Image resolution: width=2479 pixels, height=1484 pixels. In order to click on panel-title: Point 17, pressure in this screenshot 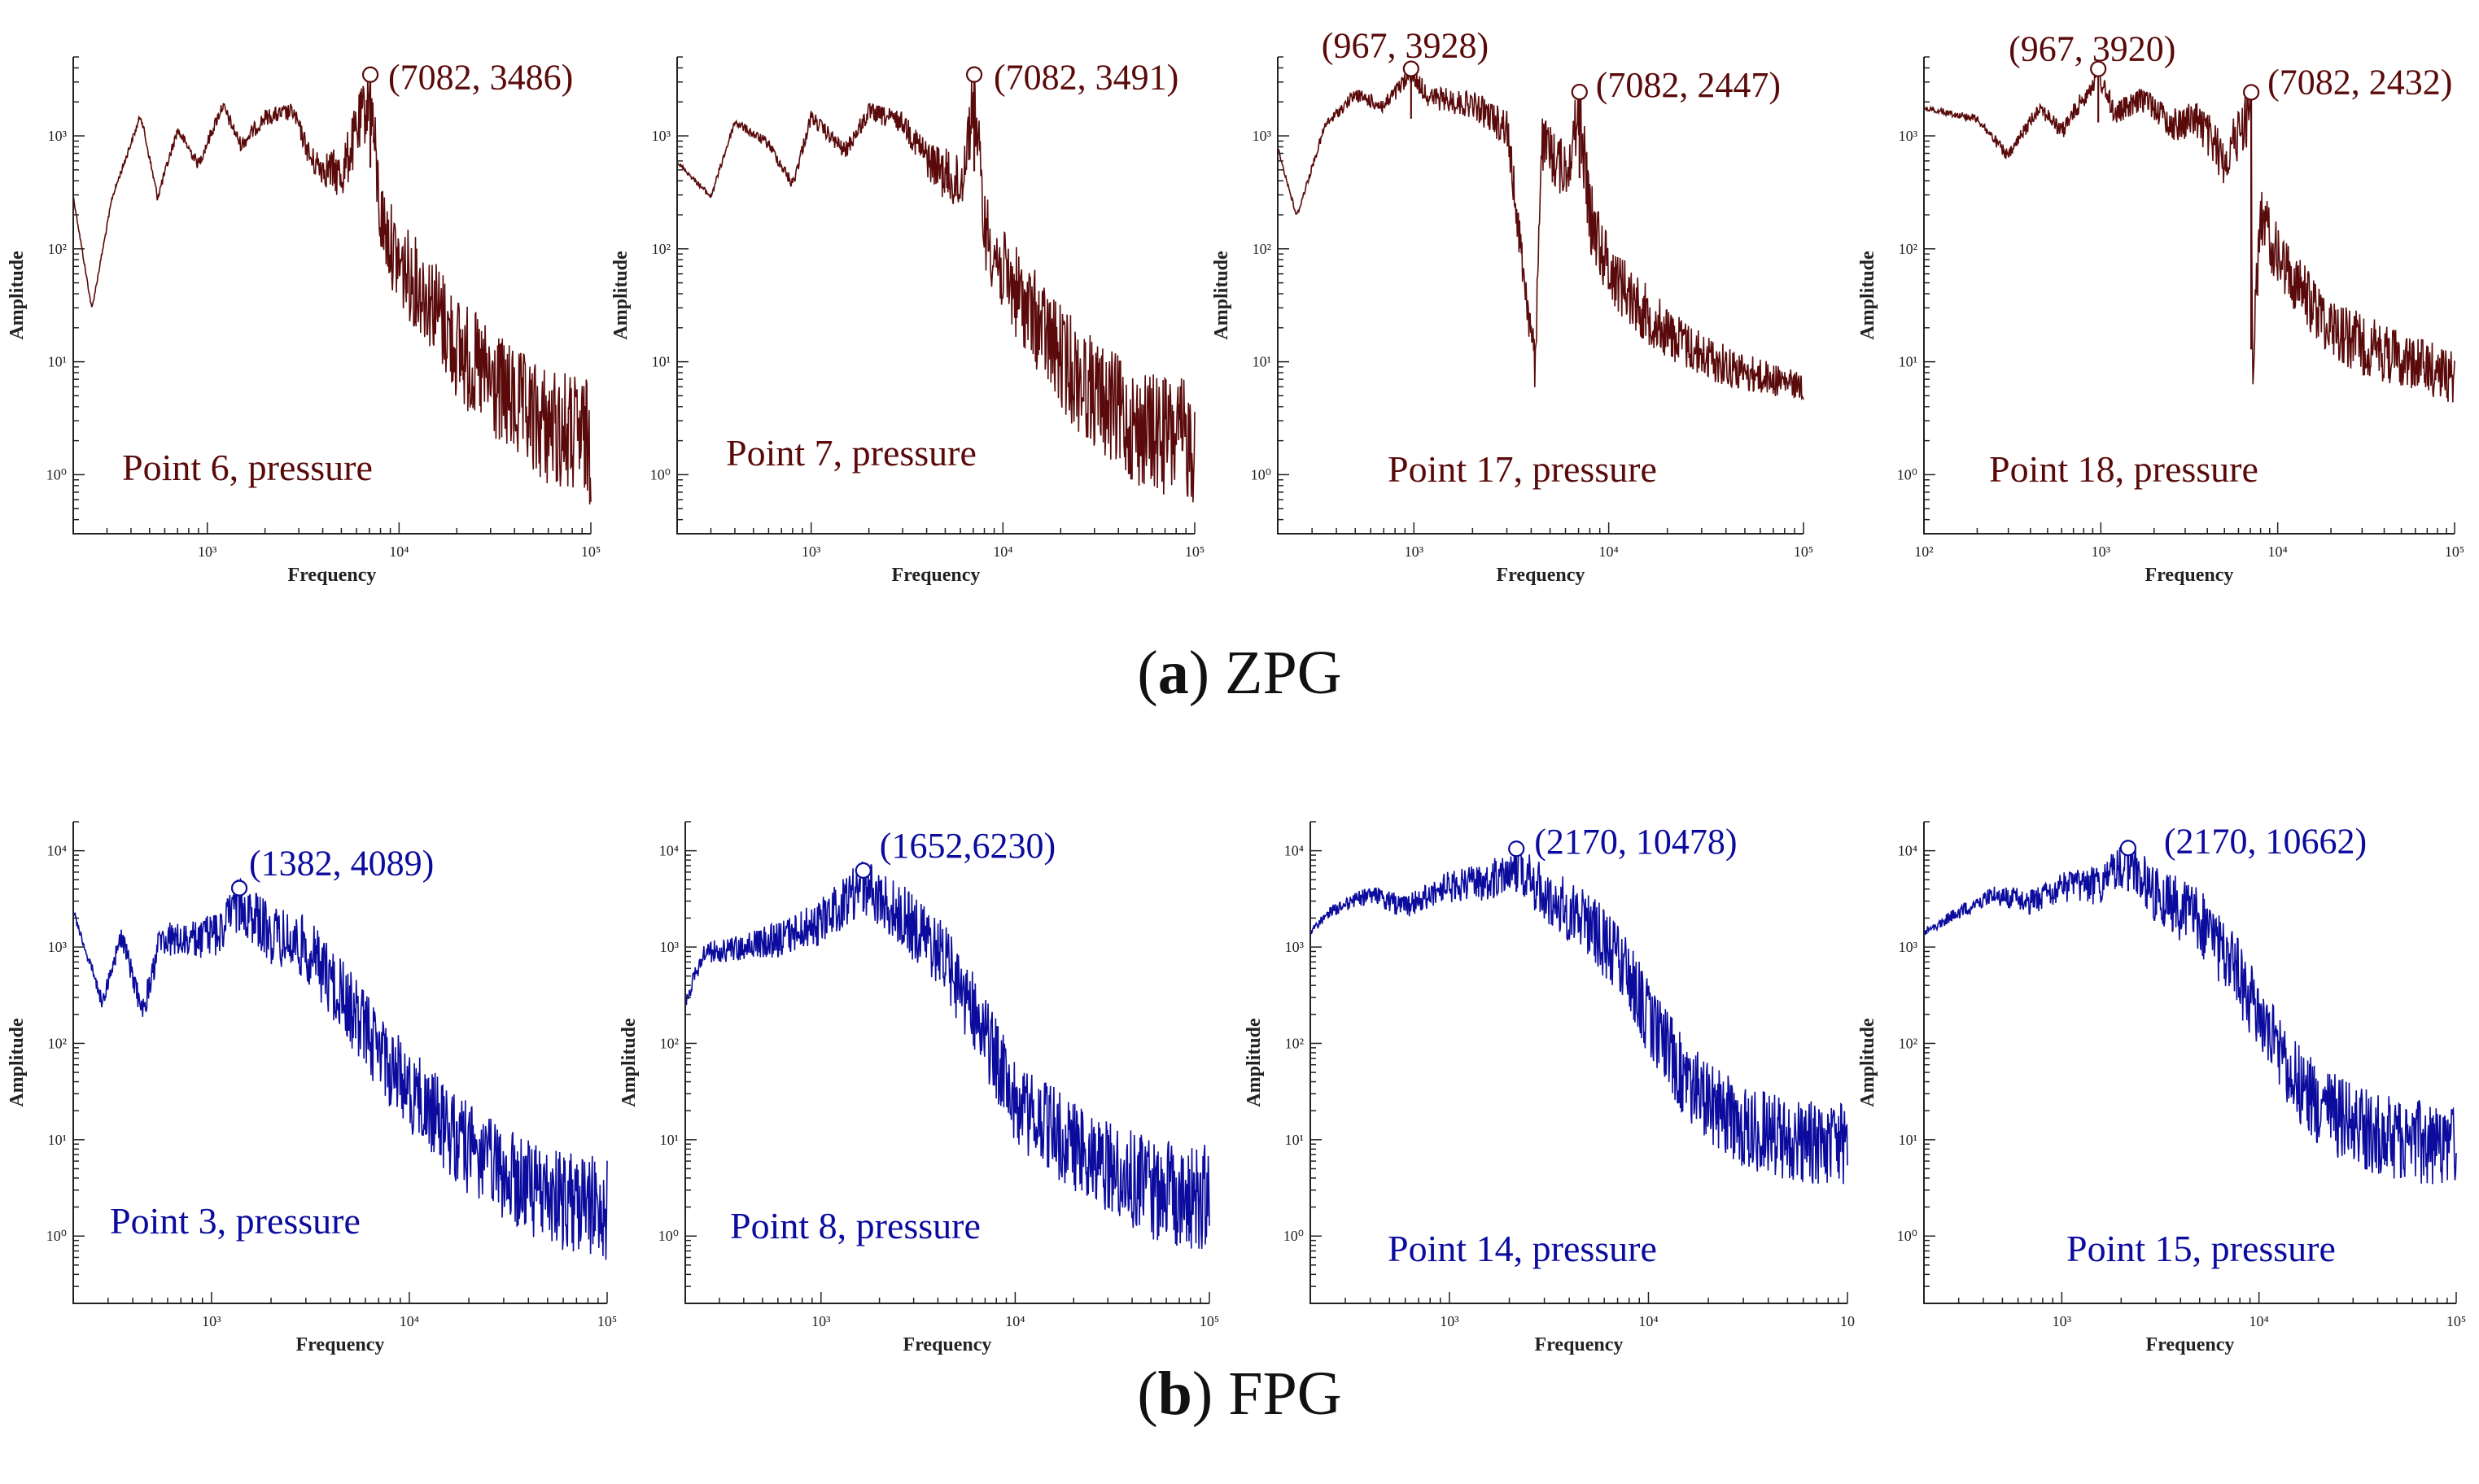, I will do `click(1522, 469)`.